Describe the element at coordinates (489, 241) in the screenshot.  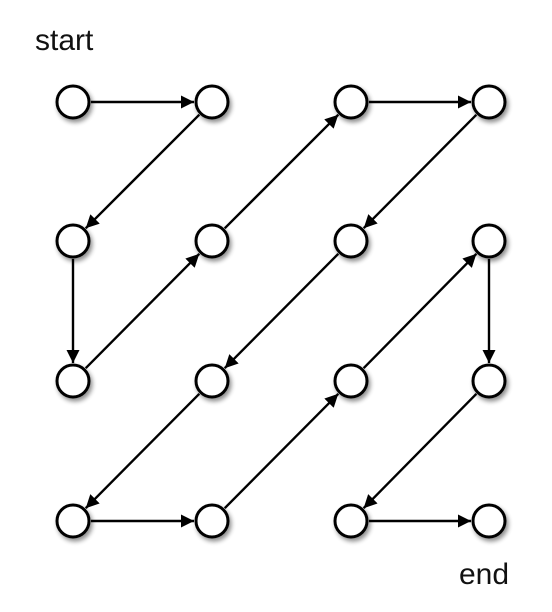
I see `node-r2c4` at that location.